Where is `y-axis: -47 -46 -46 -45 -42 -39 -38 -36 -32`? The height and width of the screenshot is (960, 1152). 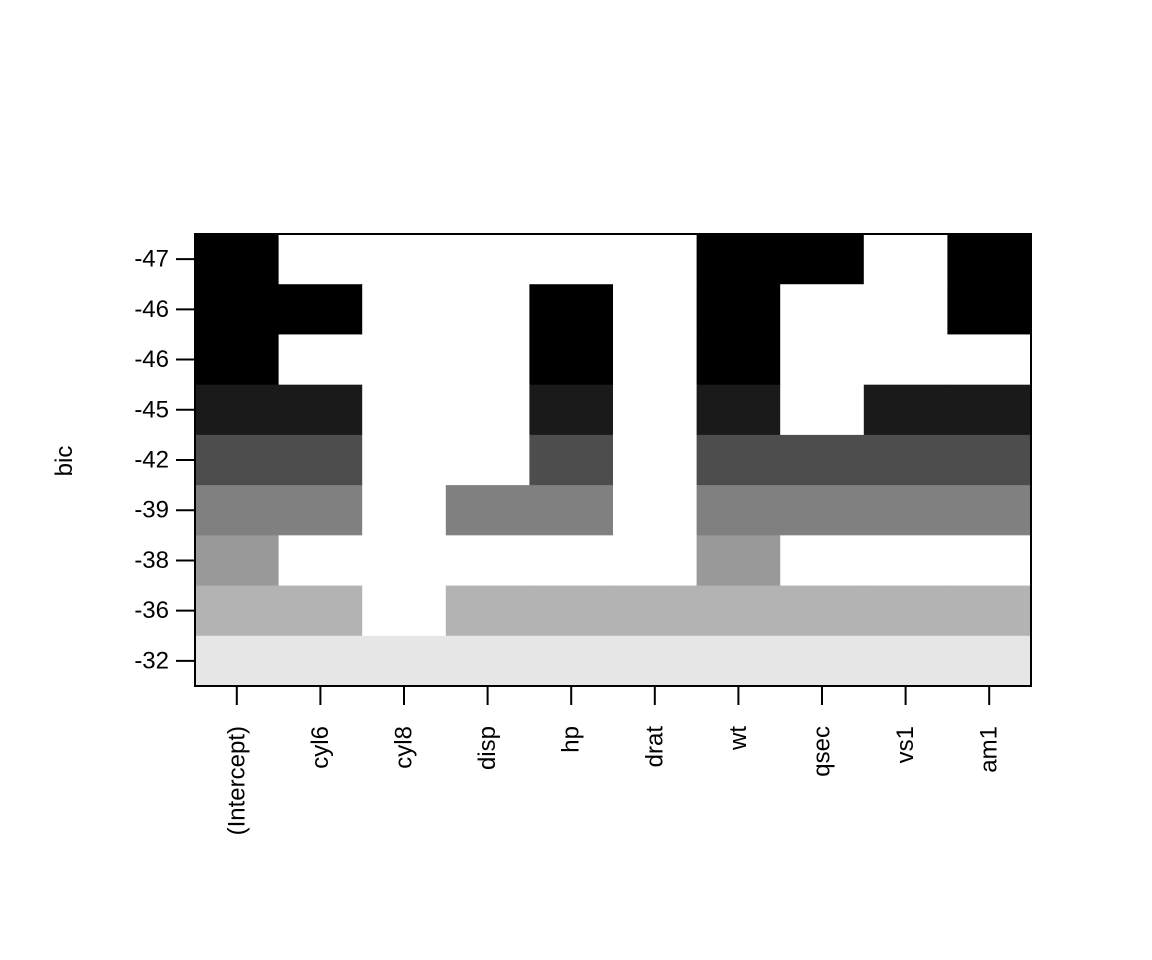
y-axis: -47 -46 -46 -45 -42 -39 -38 -36 -32 is located at coordinates (164, 460).